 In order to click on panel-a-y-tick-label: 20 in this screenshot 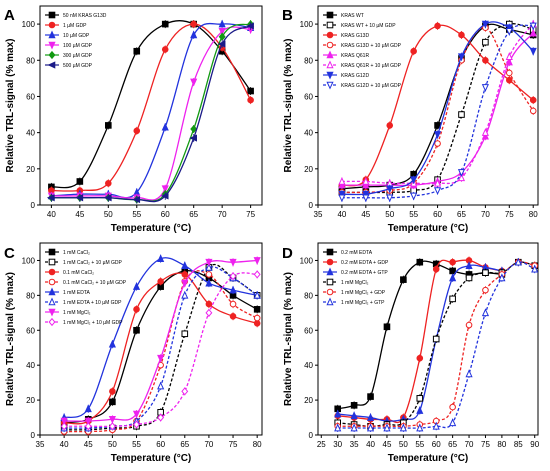, I will do `click(30, 169)`.